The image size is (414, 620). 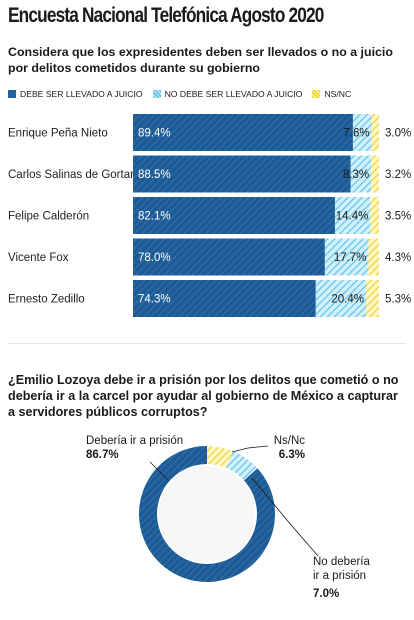 What do you see at coordinates (350, 258) in the screenshot?
I see `data-label-no: 17.7%` at bounding box center [350, 258].